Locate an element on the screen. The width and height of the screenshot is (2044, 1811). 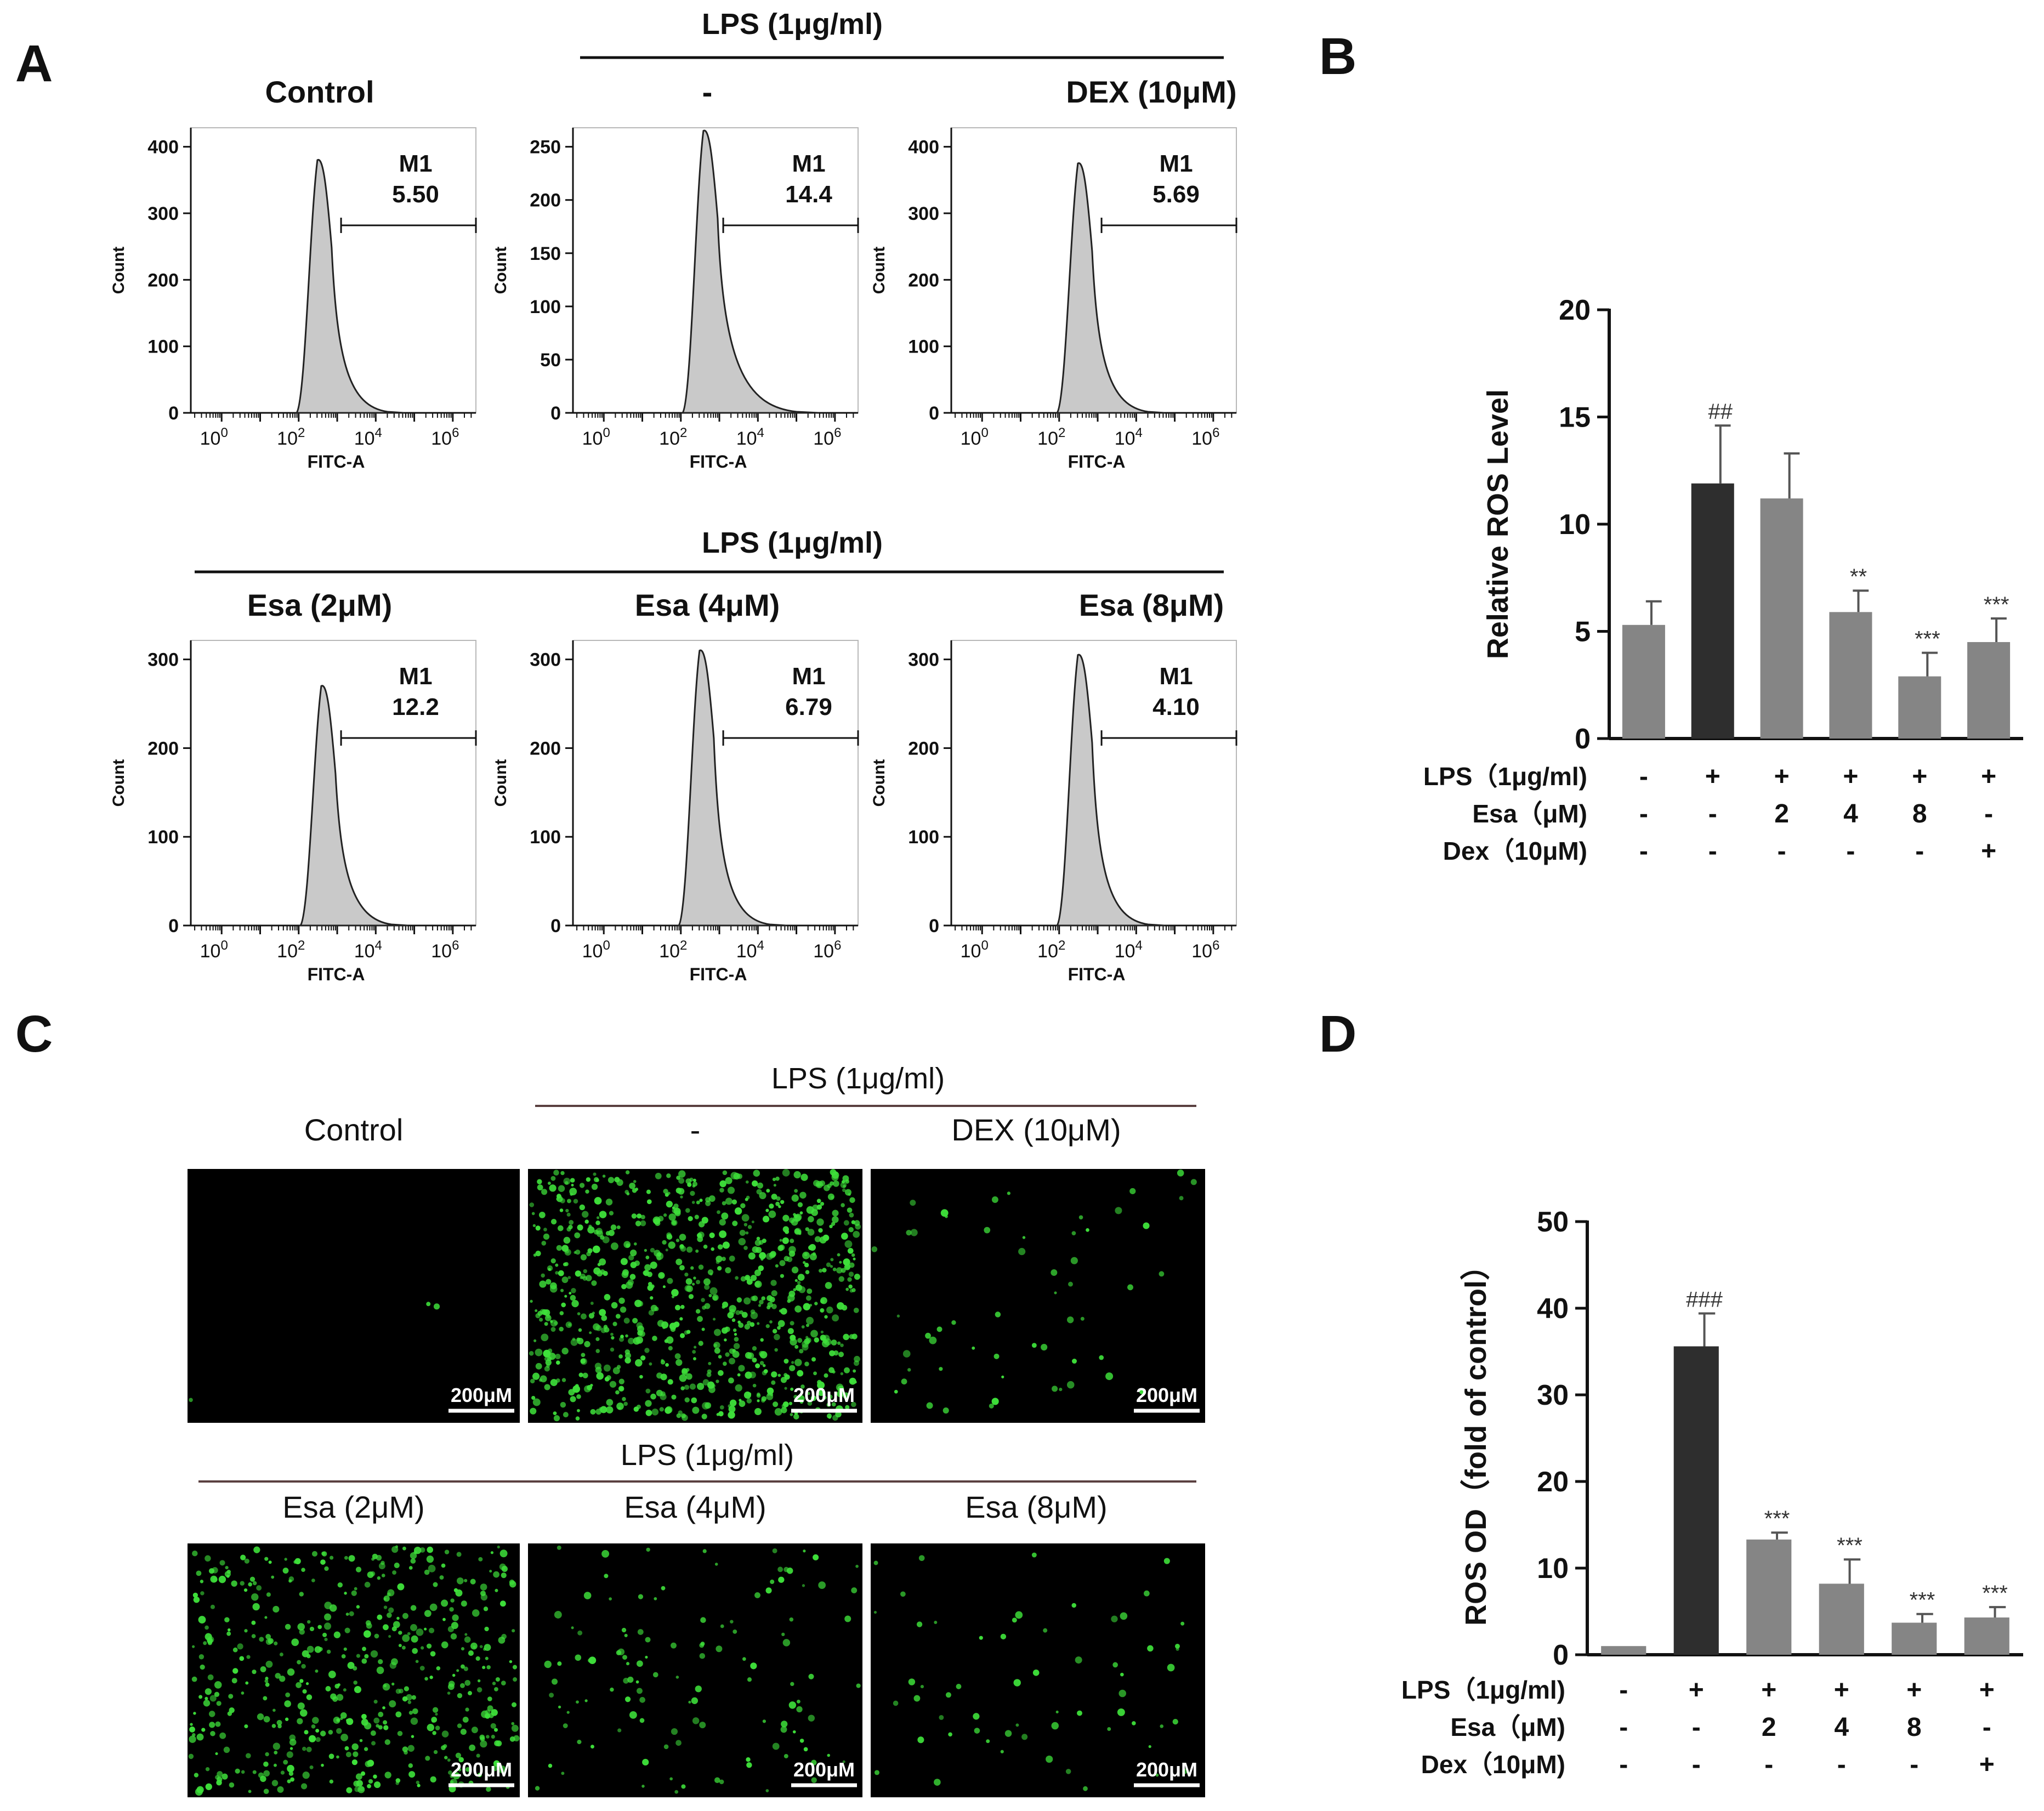
significance-label: ### is located at coordinates (1704, 1300).